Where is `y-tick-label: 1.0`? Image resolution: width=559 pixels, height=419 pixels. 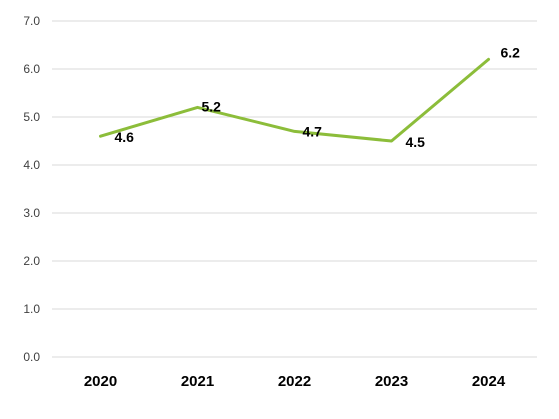
y-tick-label: 1.0 is located at coordinates (31, 309).